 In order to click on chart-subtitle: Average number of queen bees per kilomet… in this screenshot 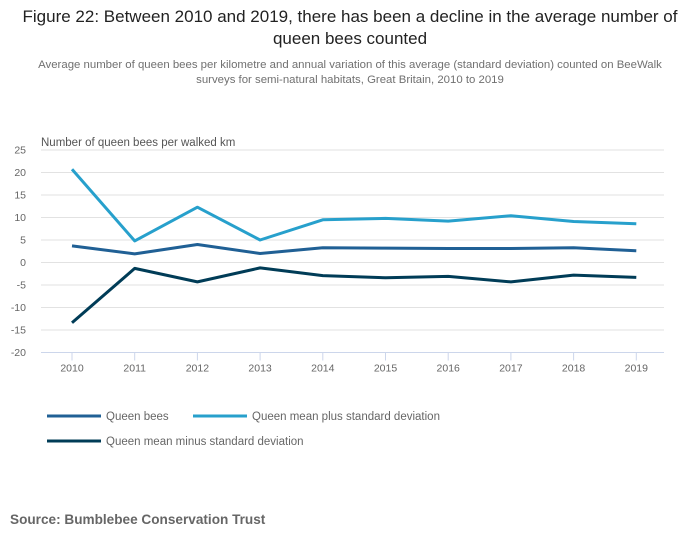, I will do `click(350, 72)`.